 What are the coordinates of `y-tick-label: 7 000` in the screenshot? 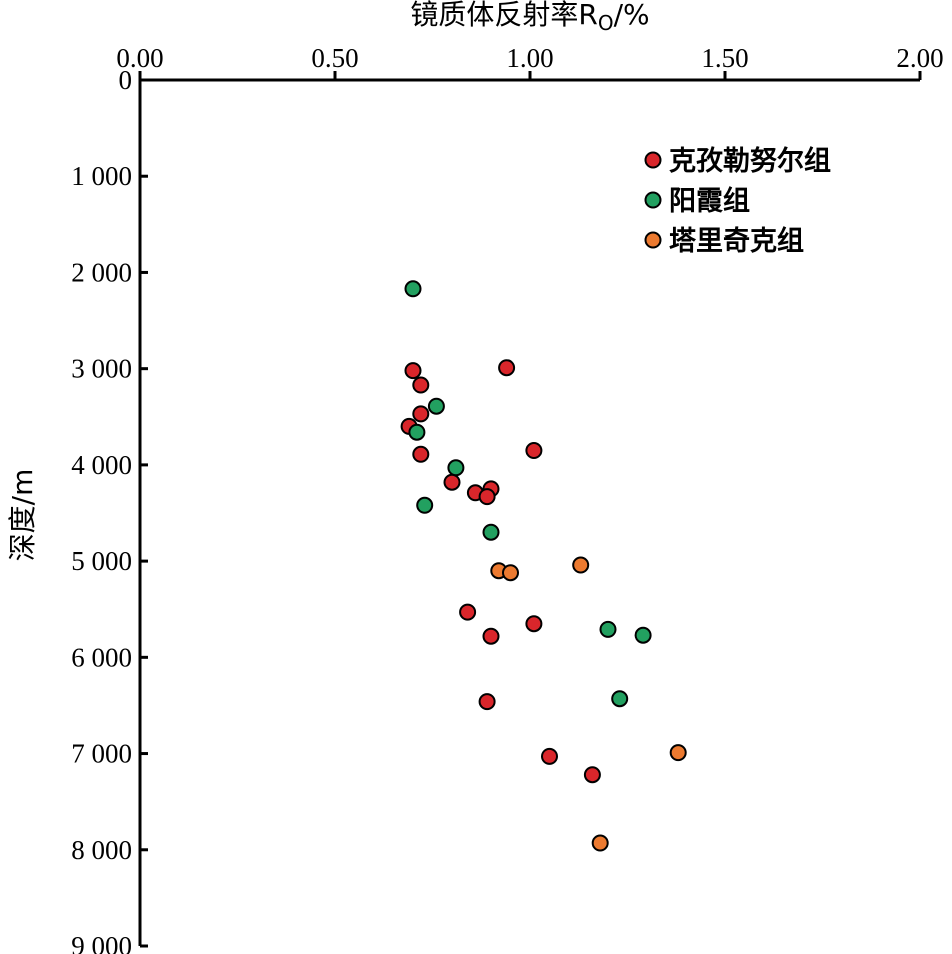 It's located at (101, 754).